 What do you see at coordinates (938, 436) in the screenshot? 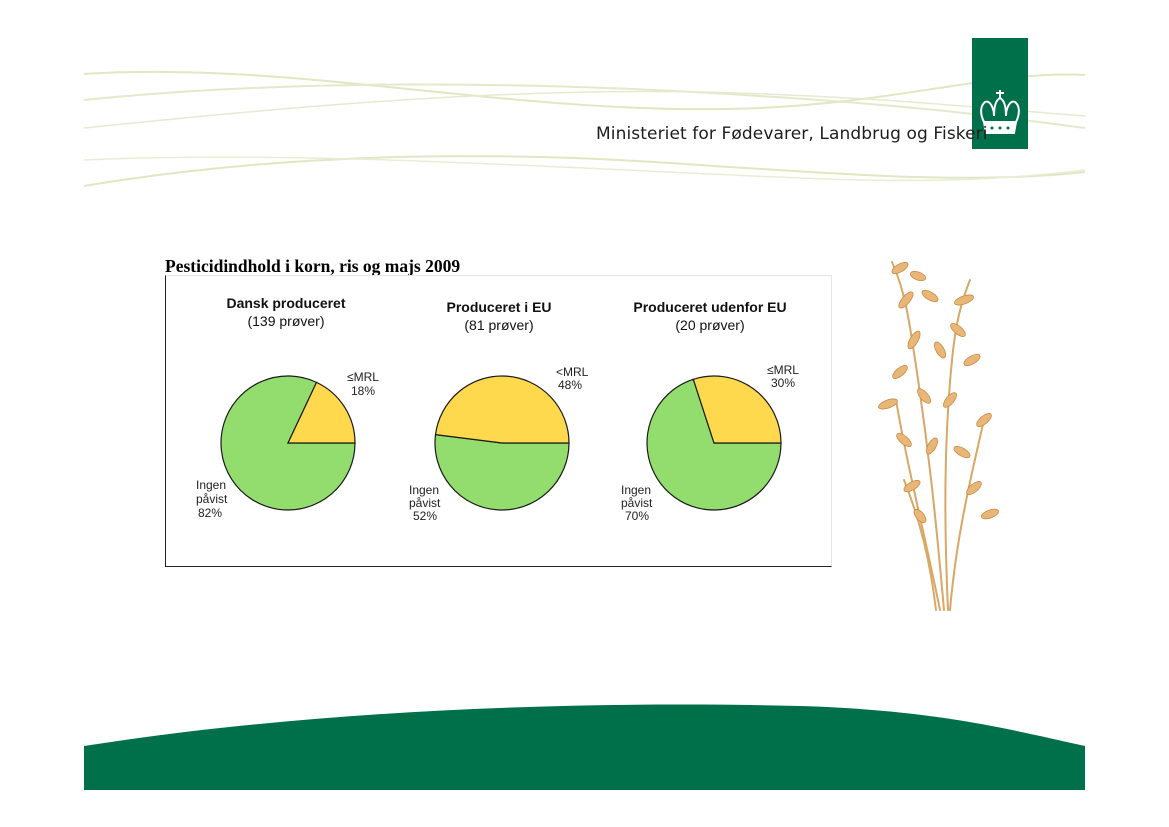
I see `oat-stalk-image` at bounding box center [938, 436].